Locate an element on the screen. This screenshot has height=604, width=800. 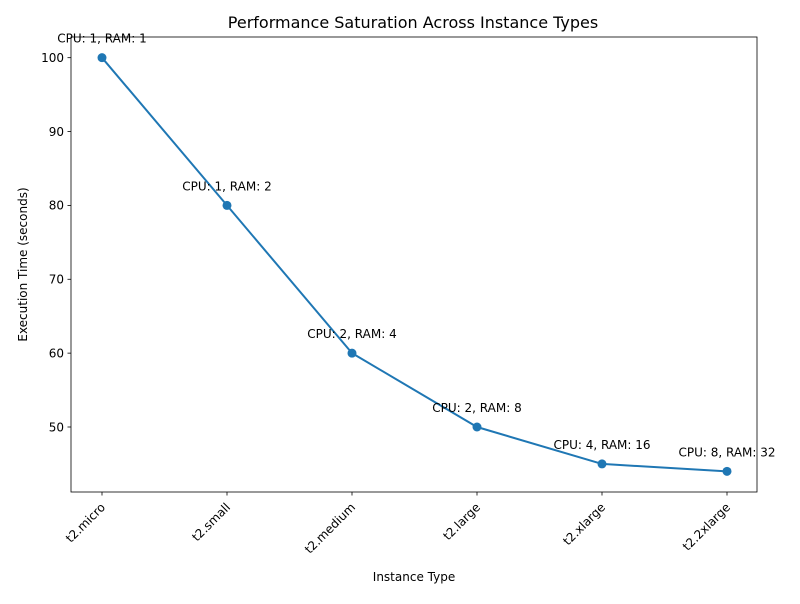
point-annotation: CPU: 2, RAM: 4 is located at coordinates (351, 334).